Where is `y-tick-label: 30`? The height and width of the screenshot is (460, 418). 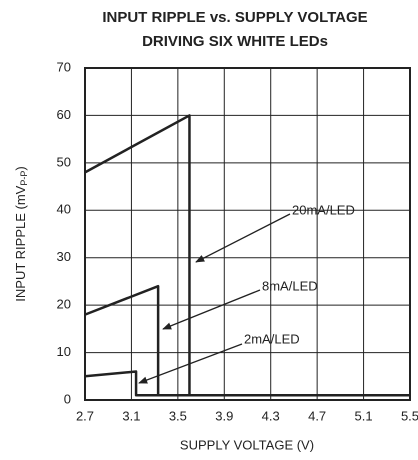
y-tick-label: 30 is located at coordinates (64, 256).